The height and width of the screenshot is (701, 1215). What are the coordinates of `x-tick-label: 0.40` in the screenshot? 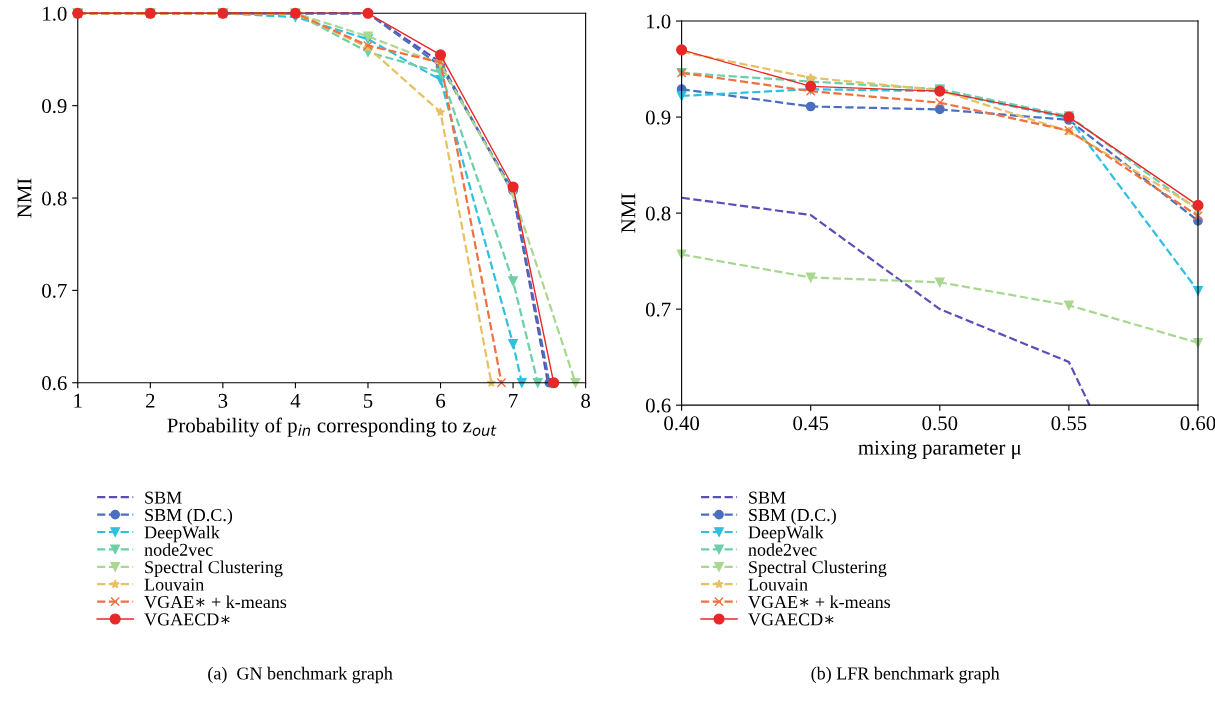 It's located at (682, 423).